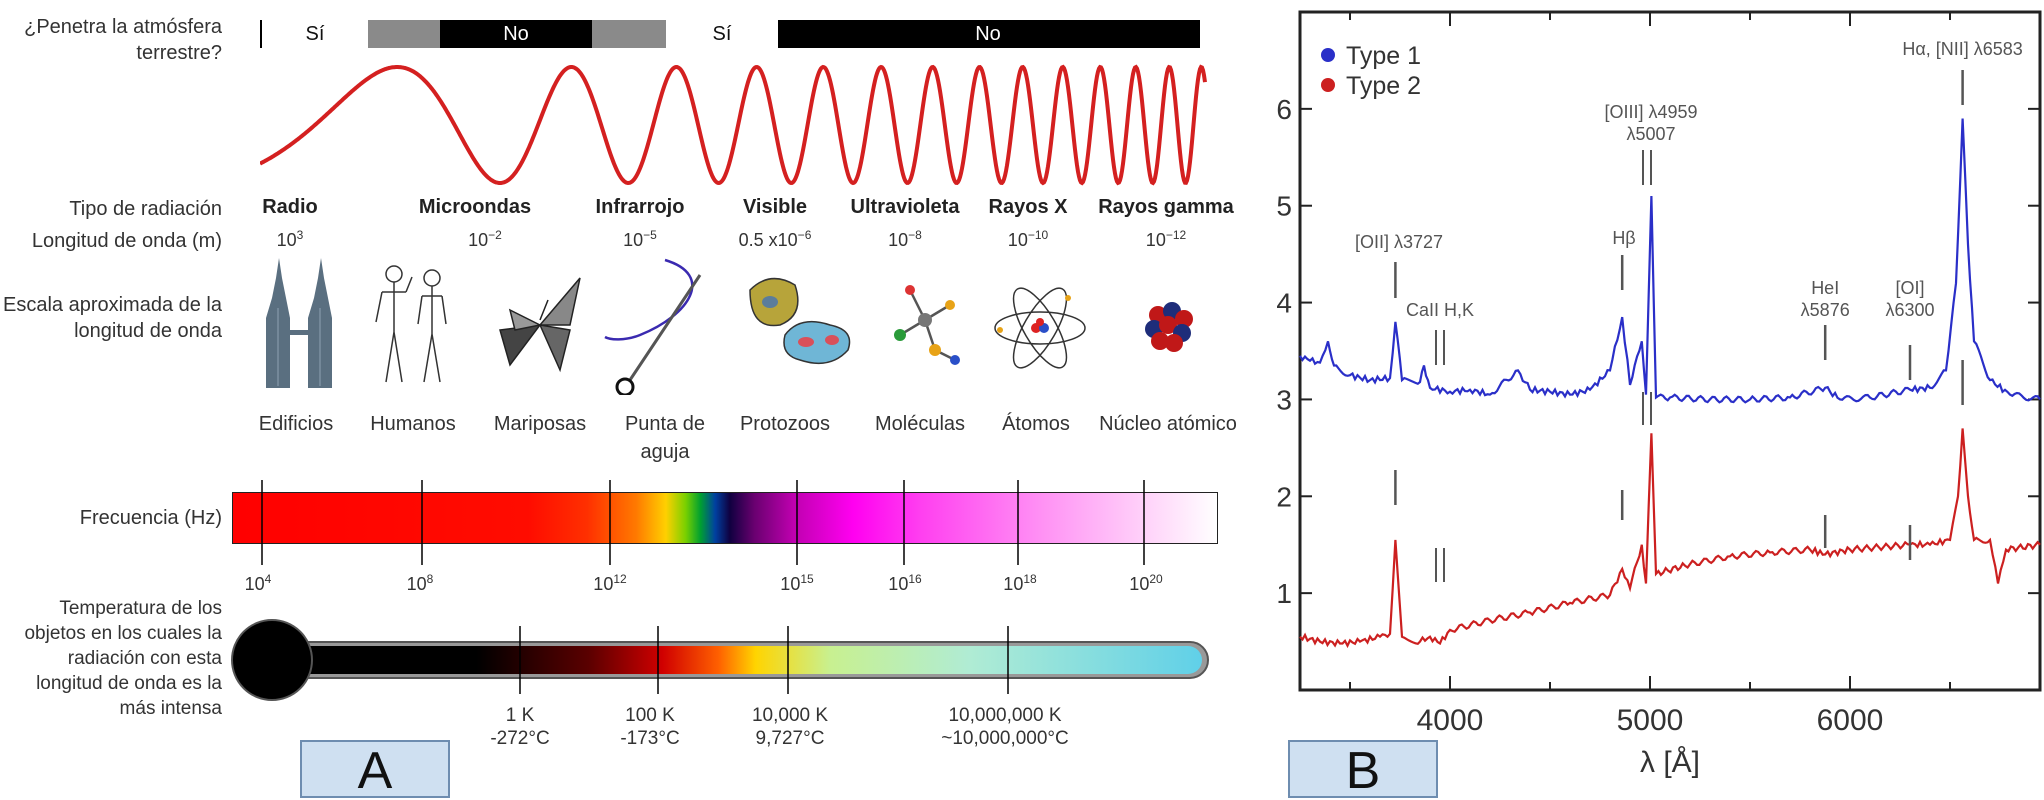 Image resolution: width=2044 pixels, height=800 pixels. Describe the element at coordinates (126, 241) in the screenshot. I see `label-wavelength: Longitud de onda (m)` at that location.